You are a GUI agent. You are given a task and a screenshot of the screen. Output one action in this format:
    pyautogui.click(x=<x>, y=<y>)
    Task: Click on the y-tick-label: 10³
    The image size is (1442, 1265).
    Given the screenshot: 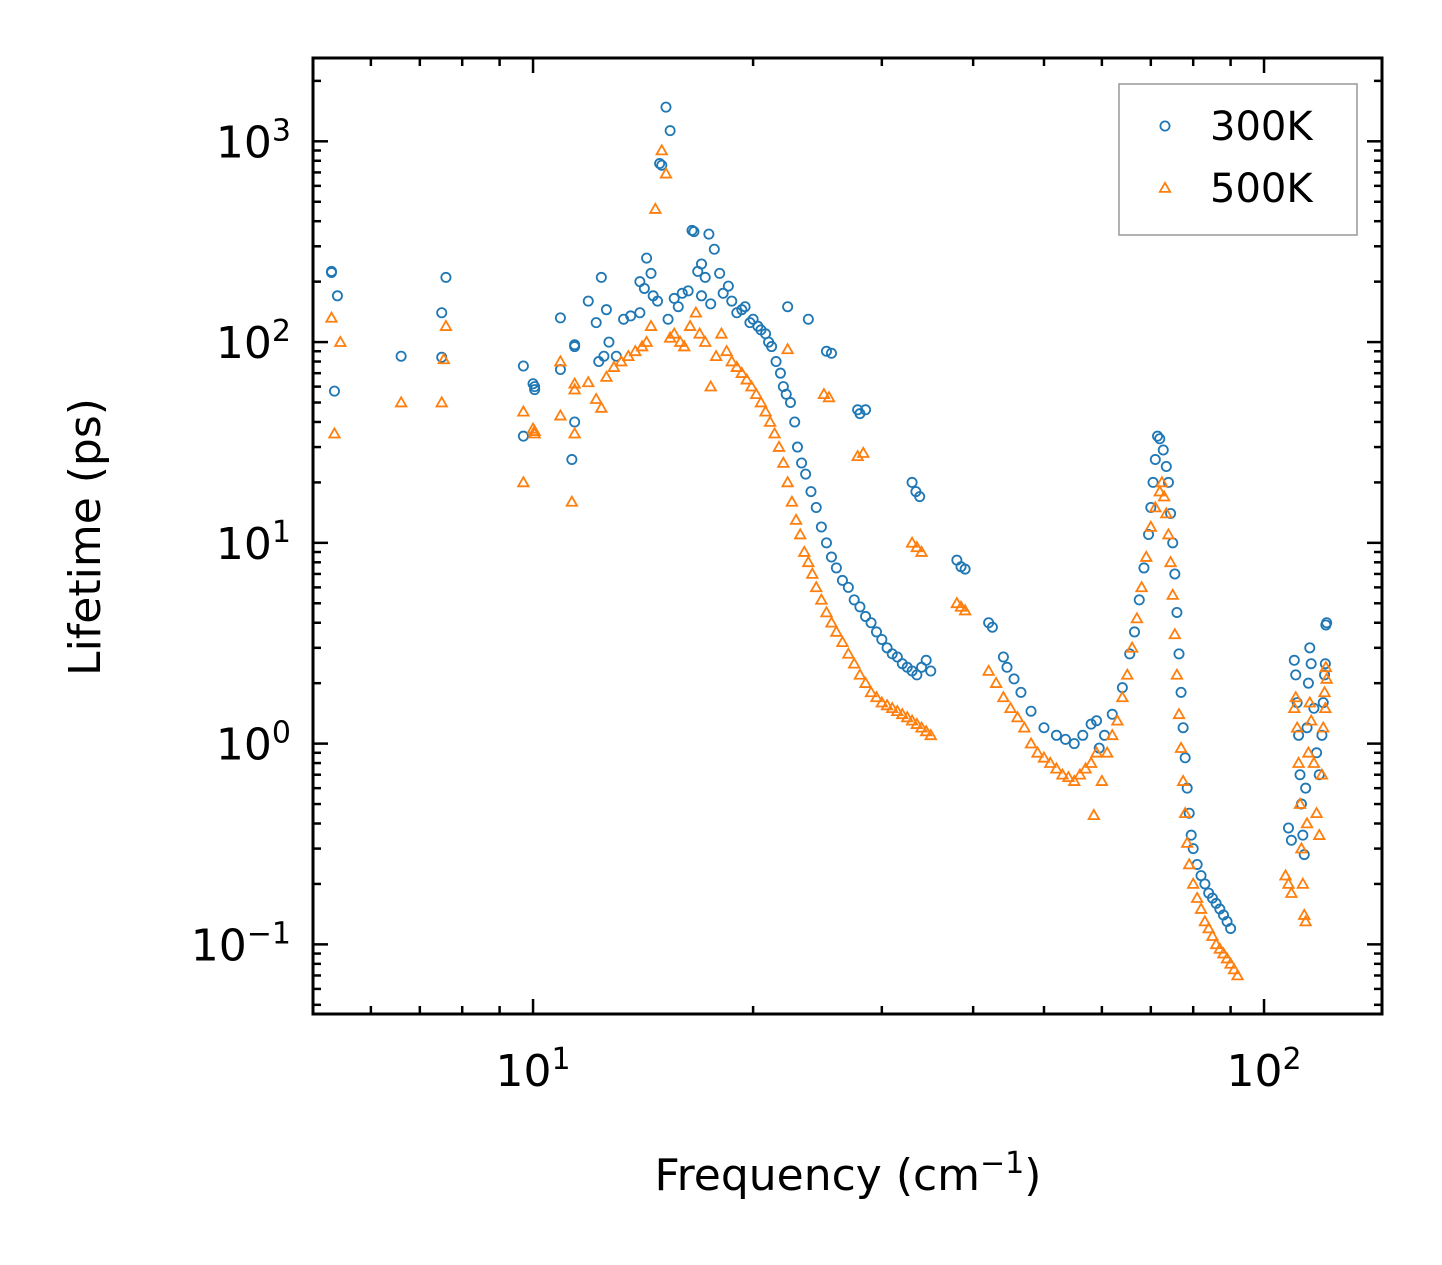 What is the action you would take?
    pyautogui.click(x=253, y=141)
    